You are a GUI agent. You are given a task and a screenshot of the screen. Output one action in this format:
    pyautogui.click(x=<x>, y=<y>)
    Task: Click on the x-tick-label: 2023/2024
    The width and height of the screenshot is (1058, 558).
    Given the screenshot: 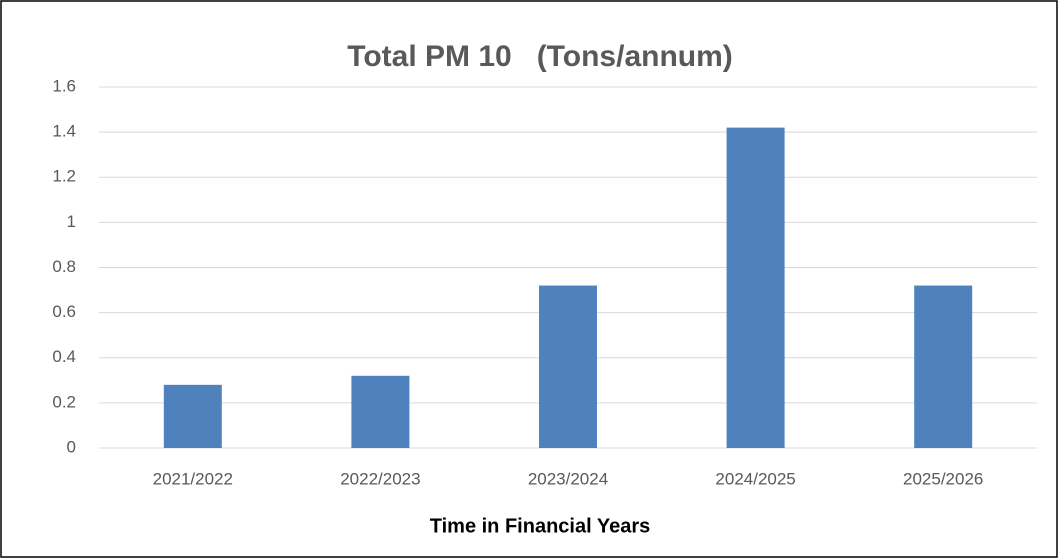 What is the action you would take?
    pyautogui.click(x=568, y=478)
    